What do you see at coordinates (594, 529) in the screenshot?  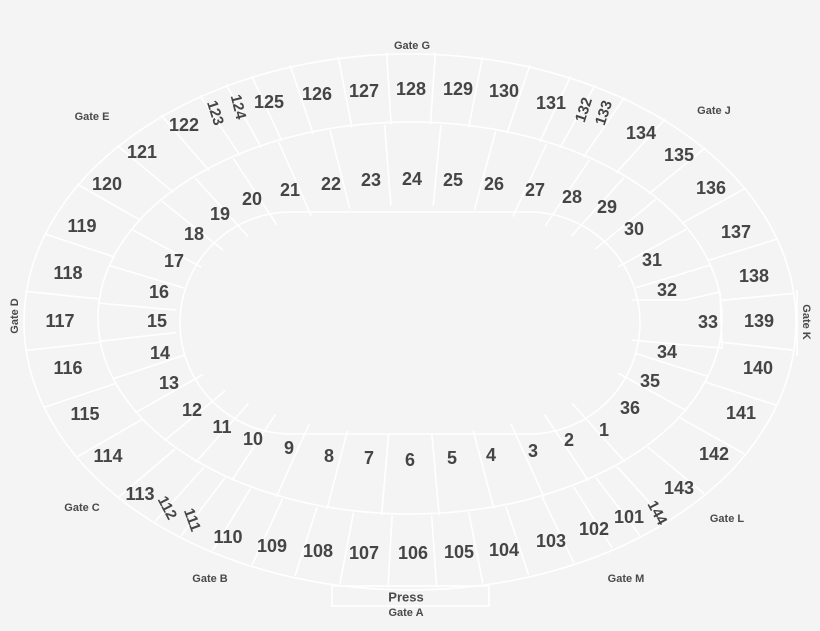 I see `section-102: 102` at bounding box center [594, 529].